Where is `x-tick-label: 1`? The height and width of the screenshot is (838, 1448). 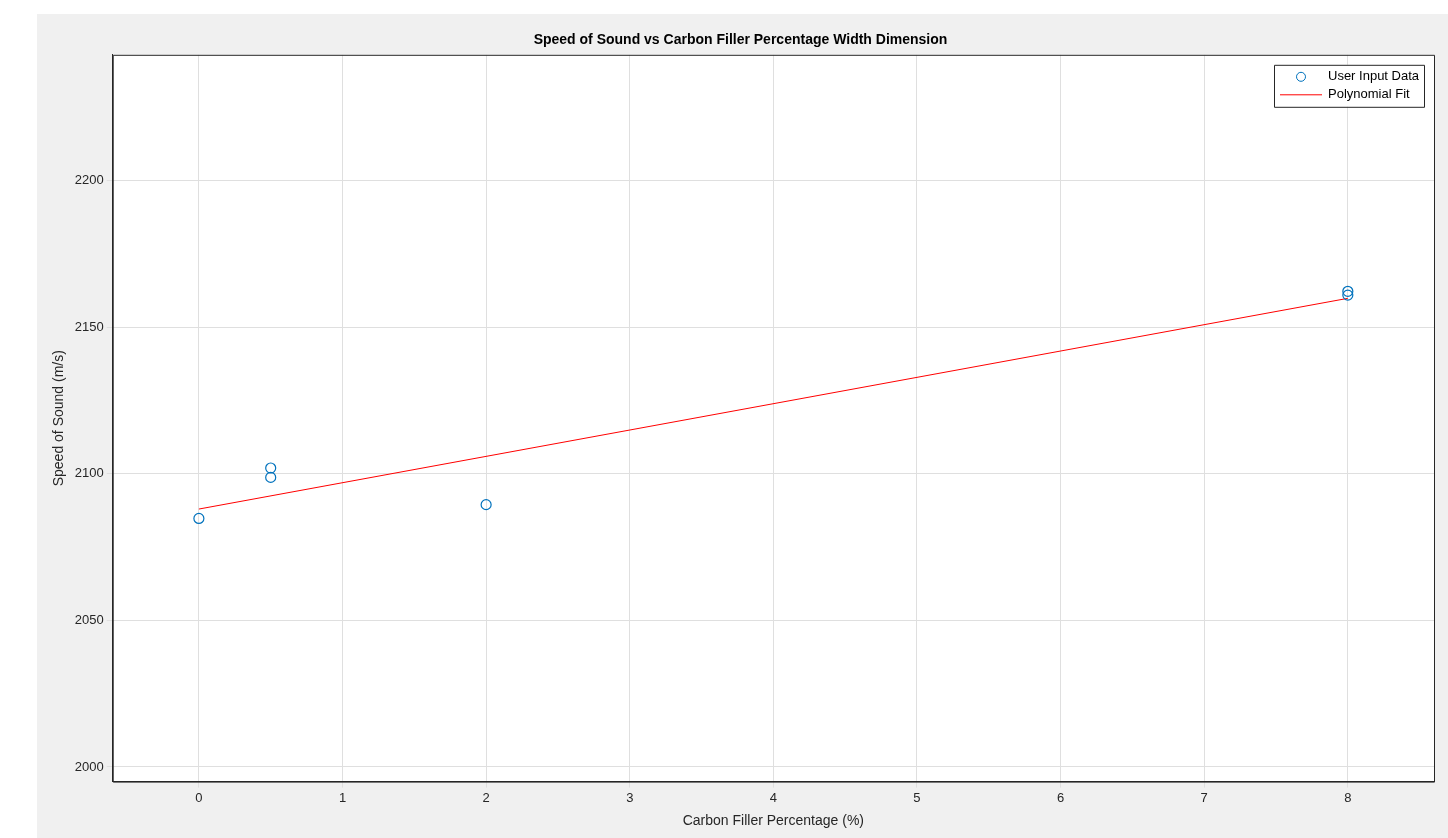 x-tick-label: 1 is located at coordinates (342, 797).